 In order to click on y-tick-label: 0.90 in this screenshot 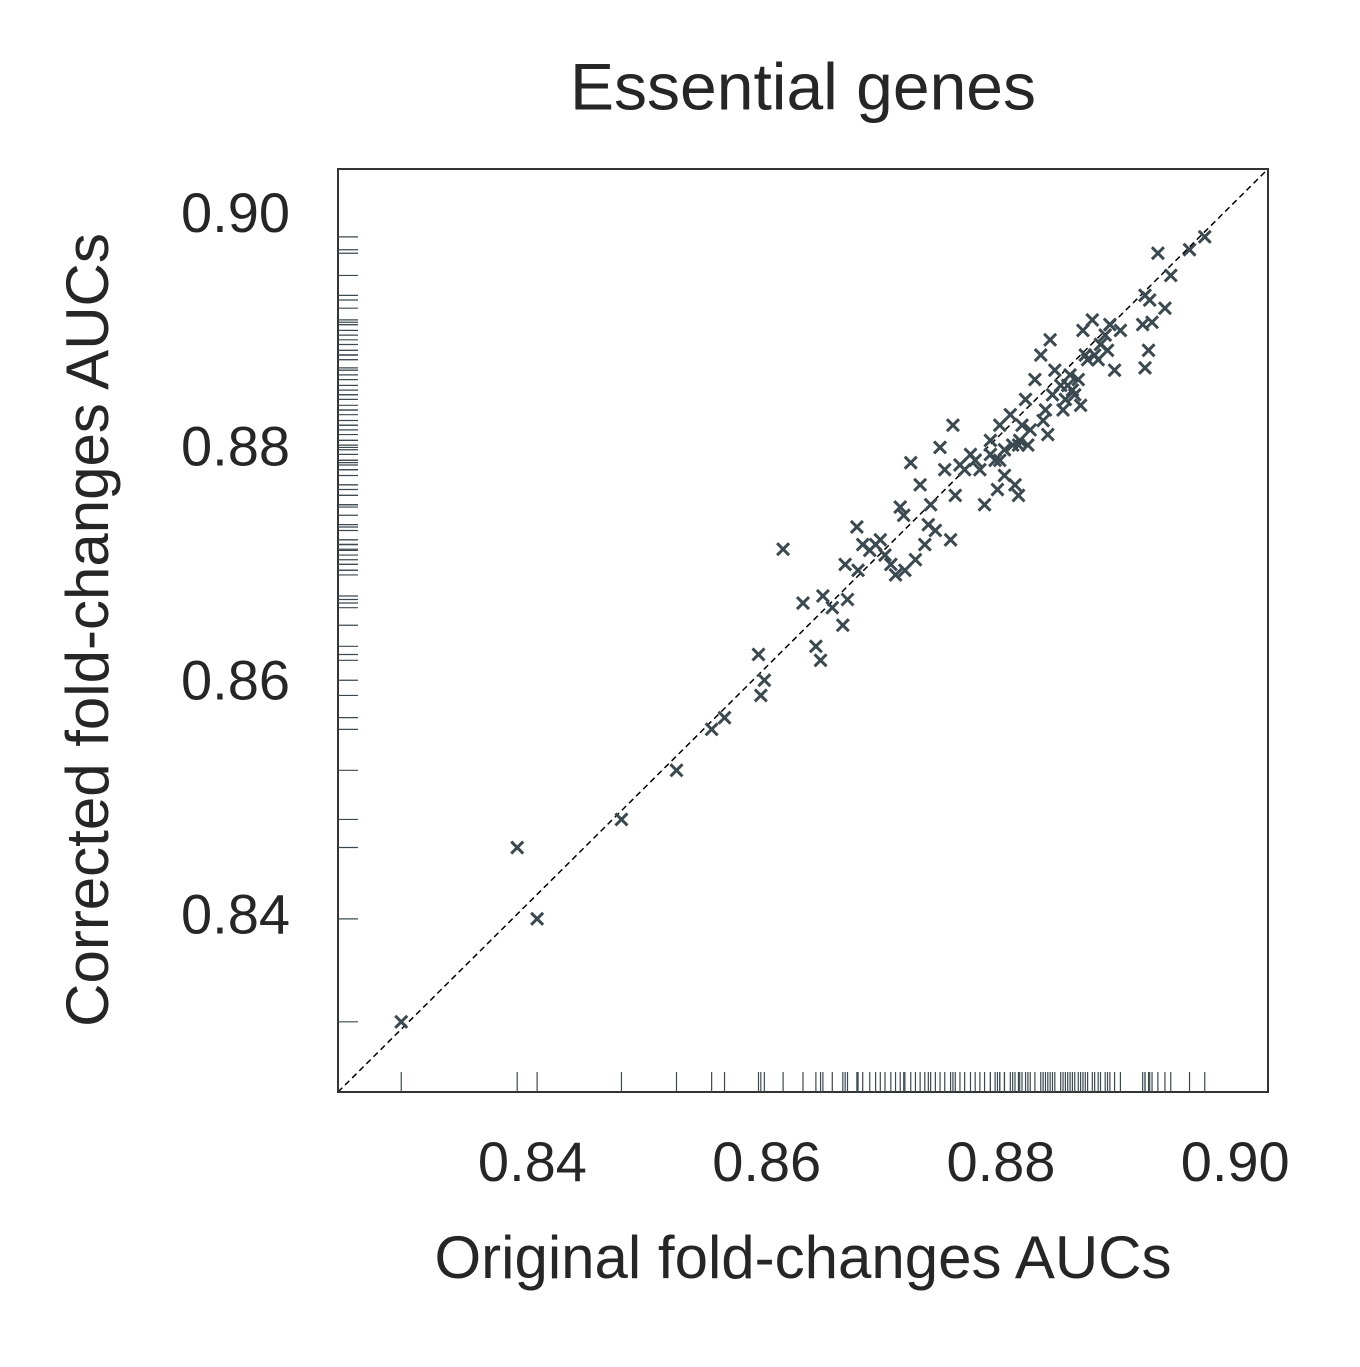, I will do `click(235, 212)`.